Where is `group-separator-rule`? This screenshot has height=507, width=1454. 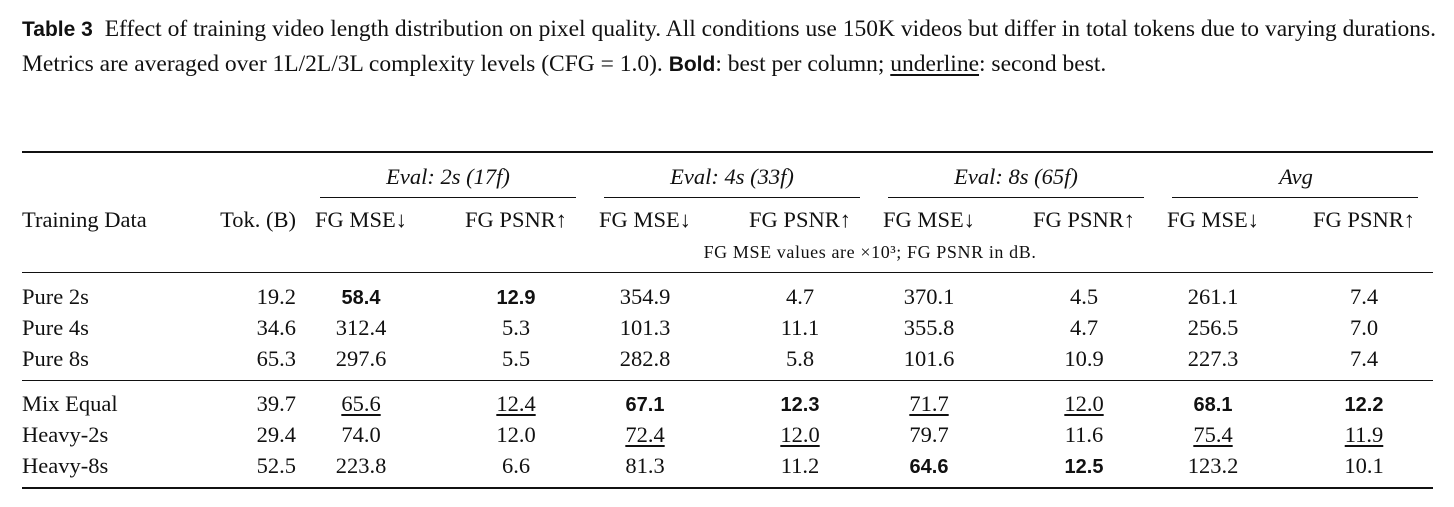
group-separator-rule is located at coordinates (727, 380).